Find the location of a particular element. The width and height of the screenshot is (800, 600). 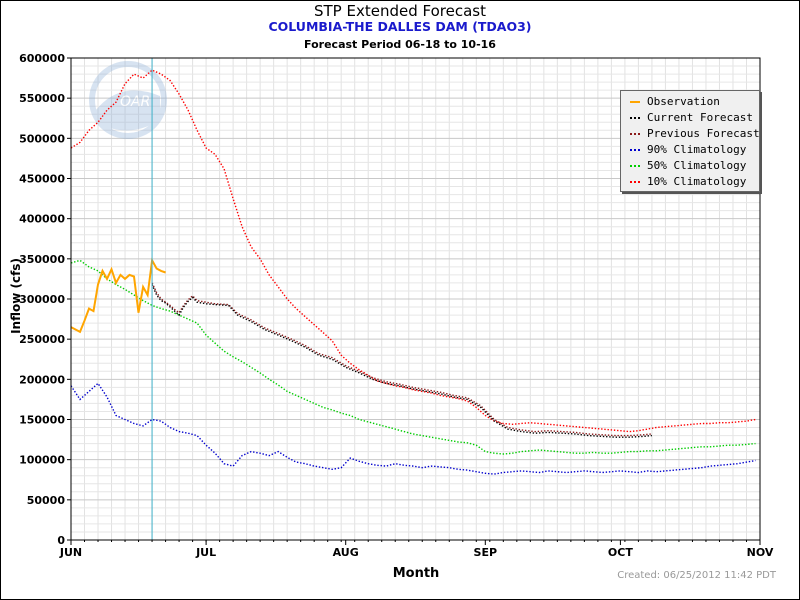

x-tick-label: JUL is located at coordinates (205, 552).